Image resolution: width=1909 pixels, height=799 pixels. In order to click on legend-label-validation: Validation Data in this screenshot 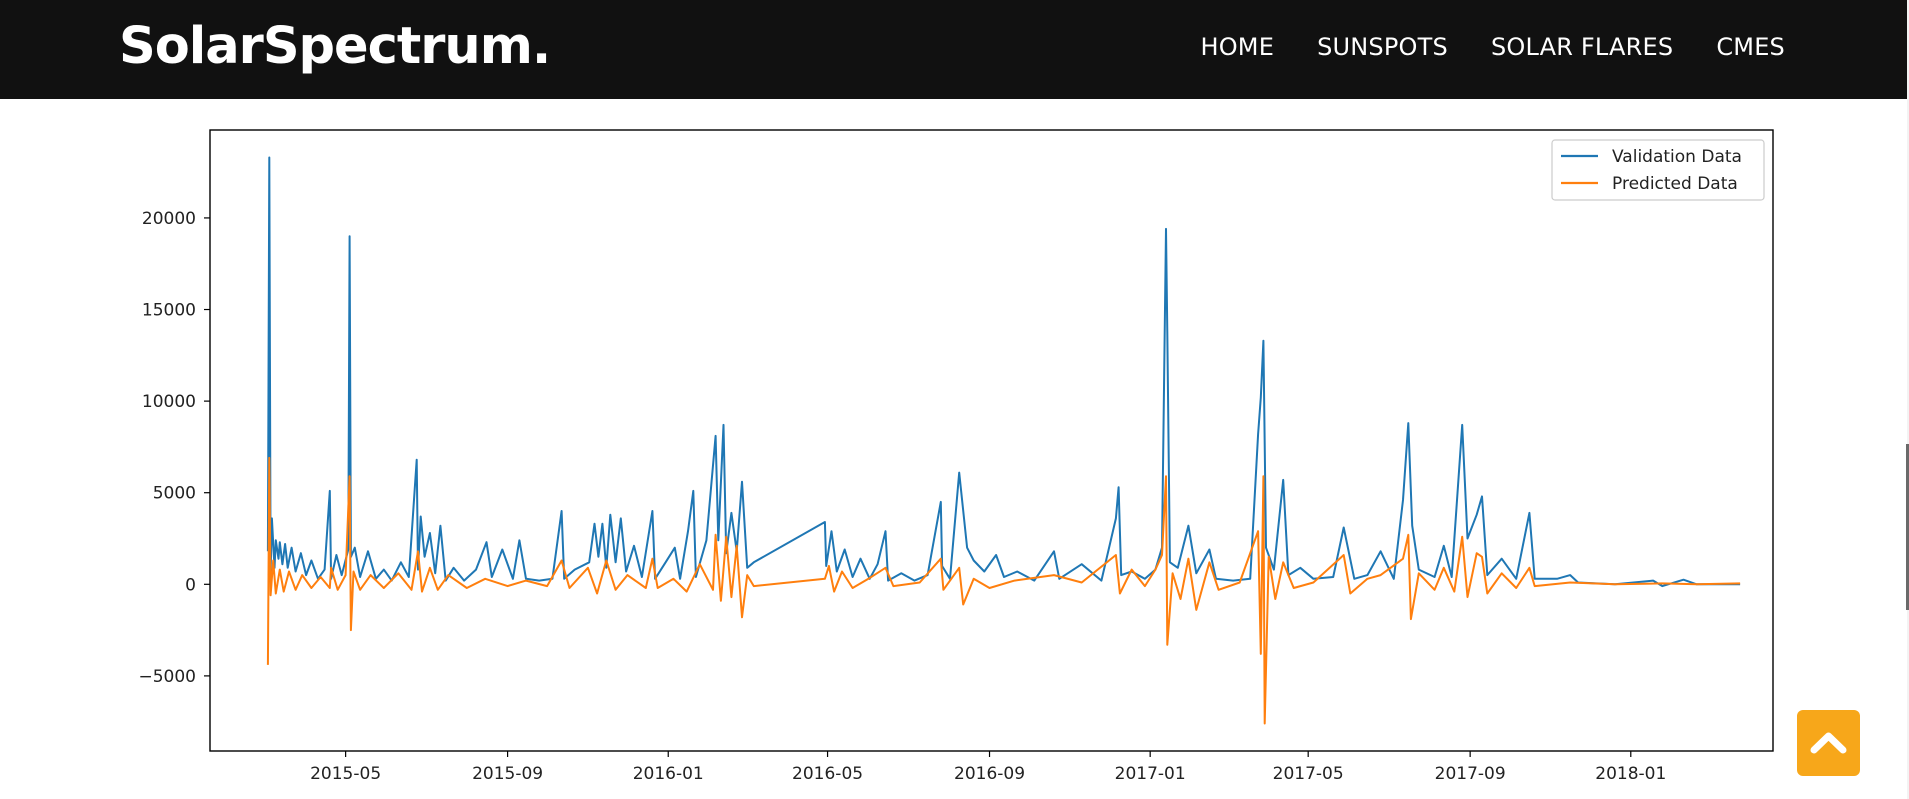, I will do `click(1677, 157)`.